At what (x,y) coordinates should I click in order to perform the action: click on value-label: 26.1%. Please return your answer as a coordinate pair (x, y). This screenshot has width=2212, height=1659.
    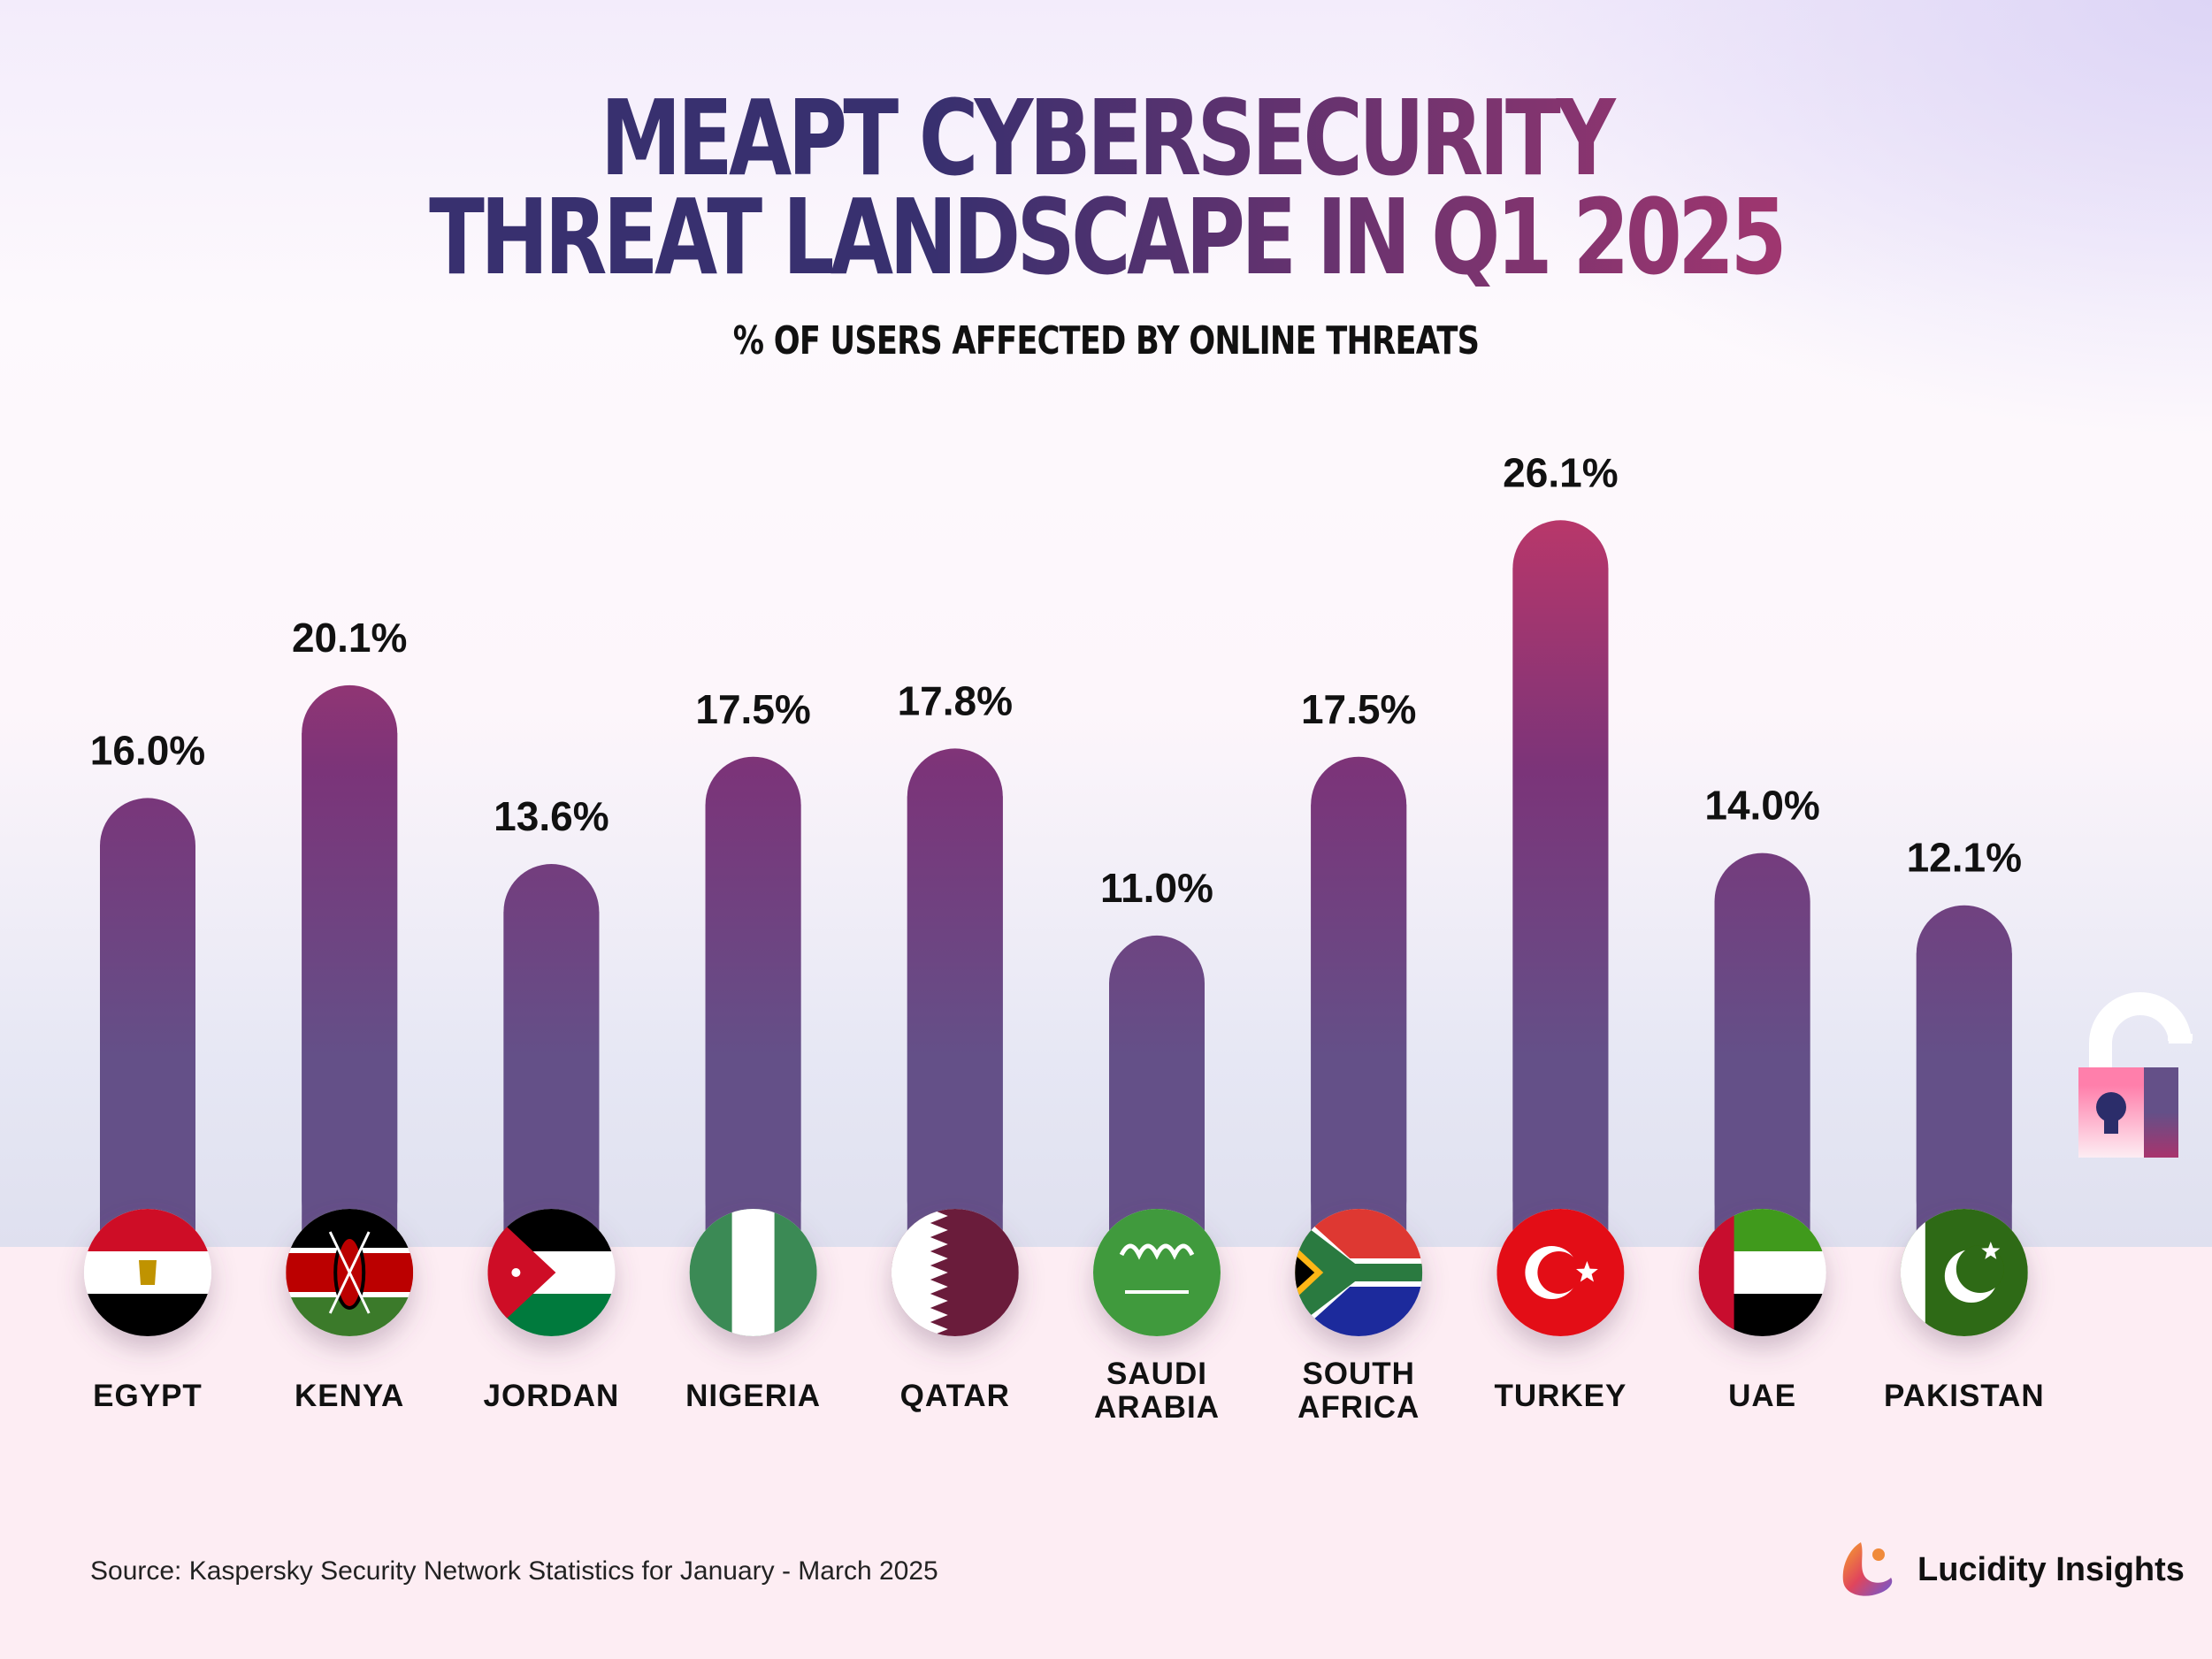
    Looking at the image, I should click on (1560, 472).